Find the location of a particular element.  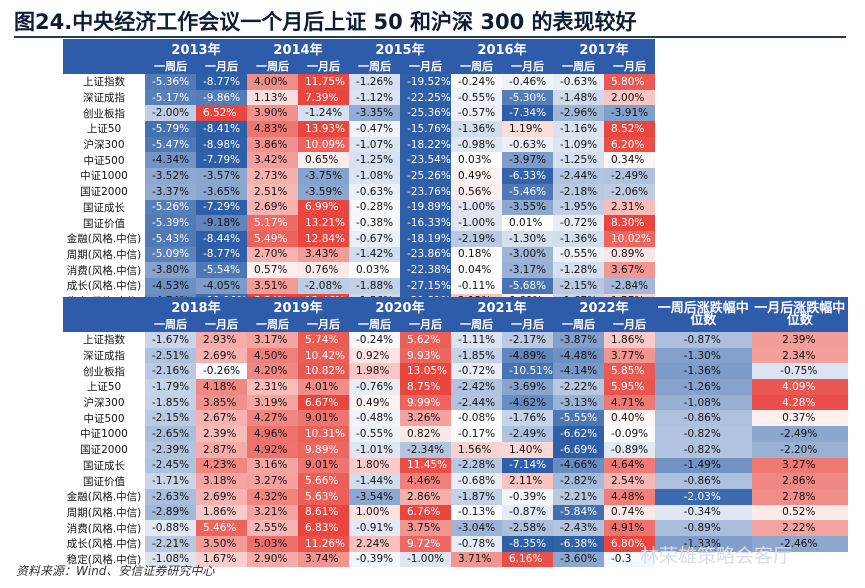

value-cell: -1.08% is located at coordinates (374, 176).